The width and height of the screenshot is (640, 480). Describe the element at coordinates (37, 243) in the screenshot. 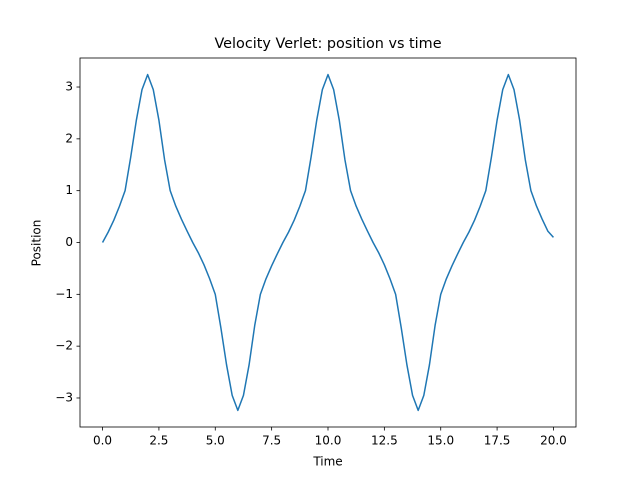

I see `y-axis-label: Position` at that location.